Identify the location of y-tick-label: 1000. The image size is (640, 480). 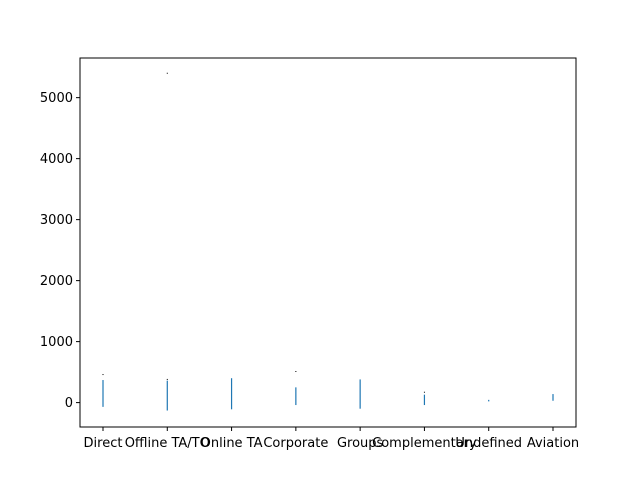
(56, 342).